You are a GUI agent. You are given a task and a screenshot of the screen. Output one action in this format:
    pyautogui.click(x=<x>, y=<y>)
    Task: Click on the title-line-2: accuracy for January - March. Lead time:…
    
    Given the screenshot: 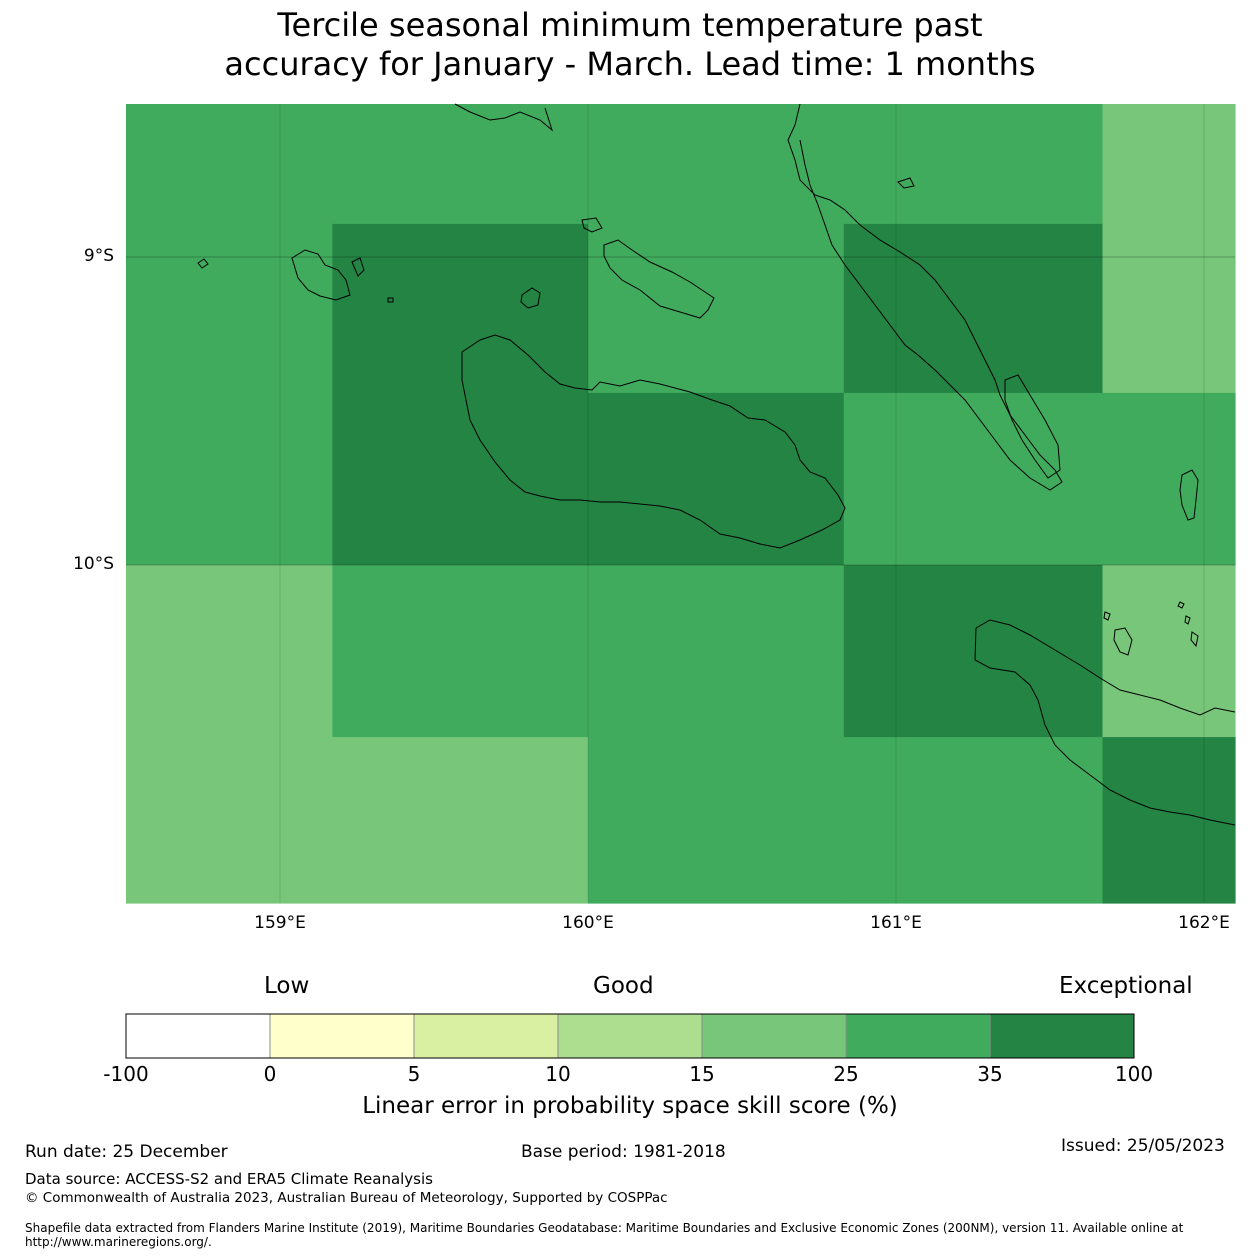 What is the action you would take?
    pyautogui.click(x=630, y=64)
    